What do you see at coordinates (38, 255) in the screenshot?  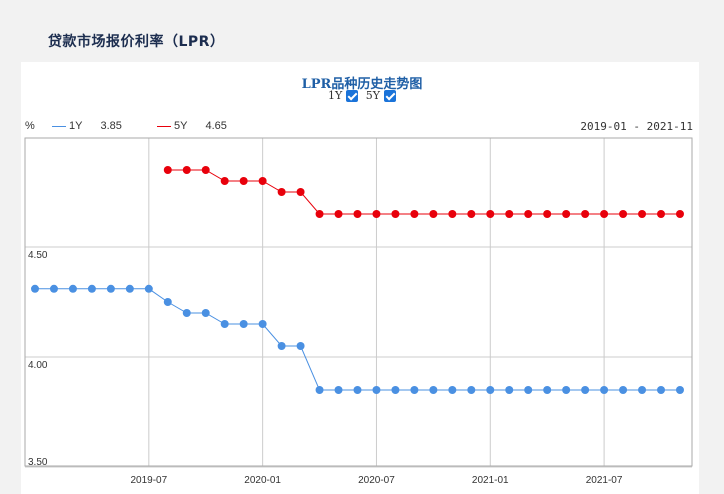 I see `y-tick-label: 4.50` at bounding box center [38, 255].